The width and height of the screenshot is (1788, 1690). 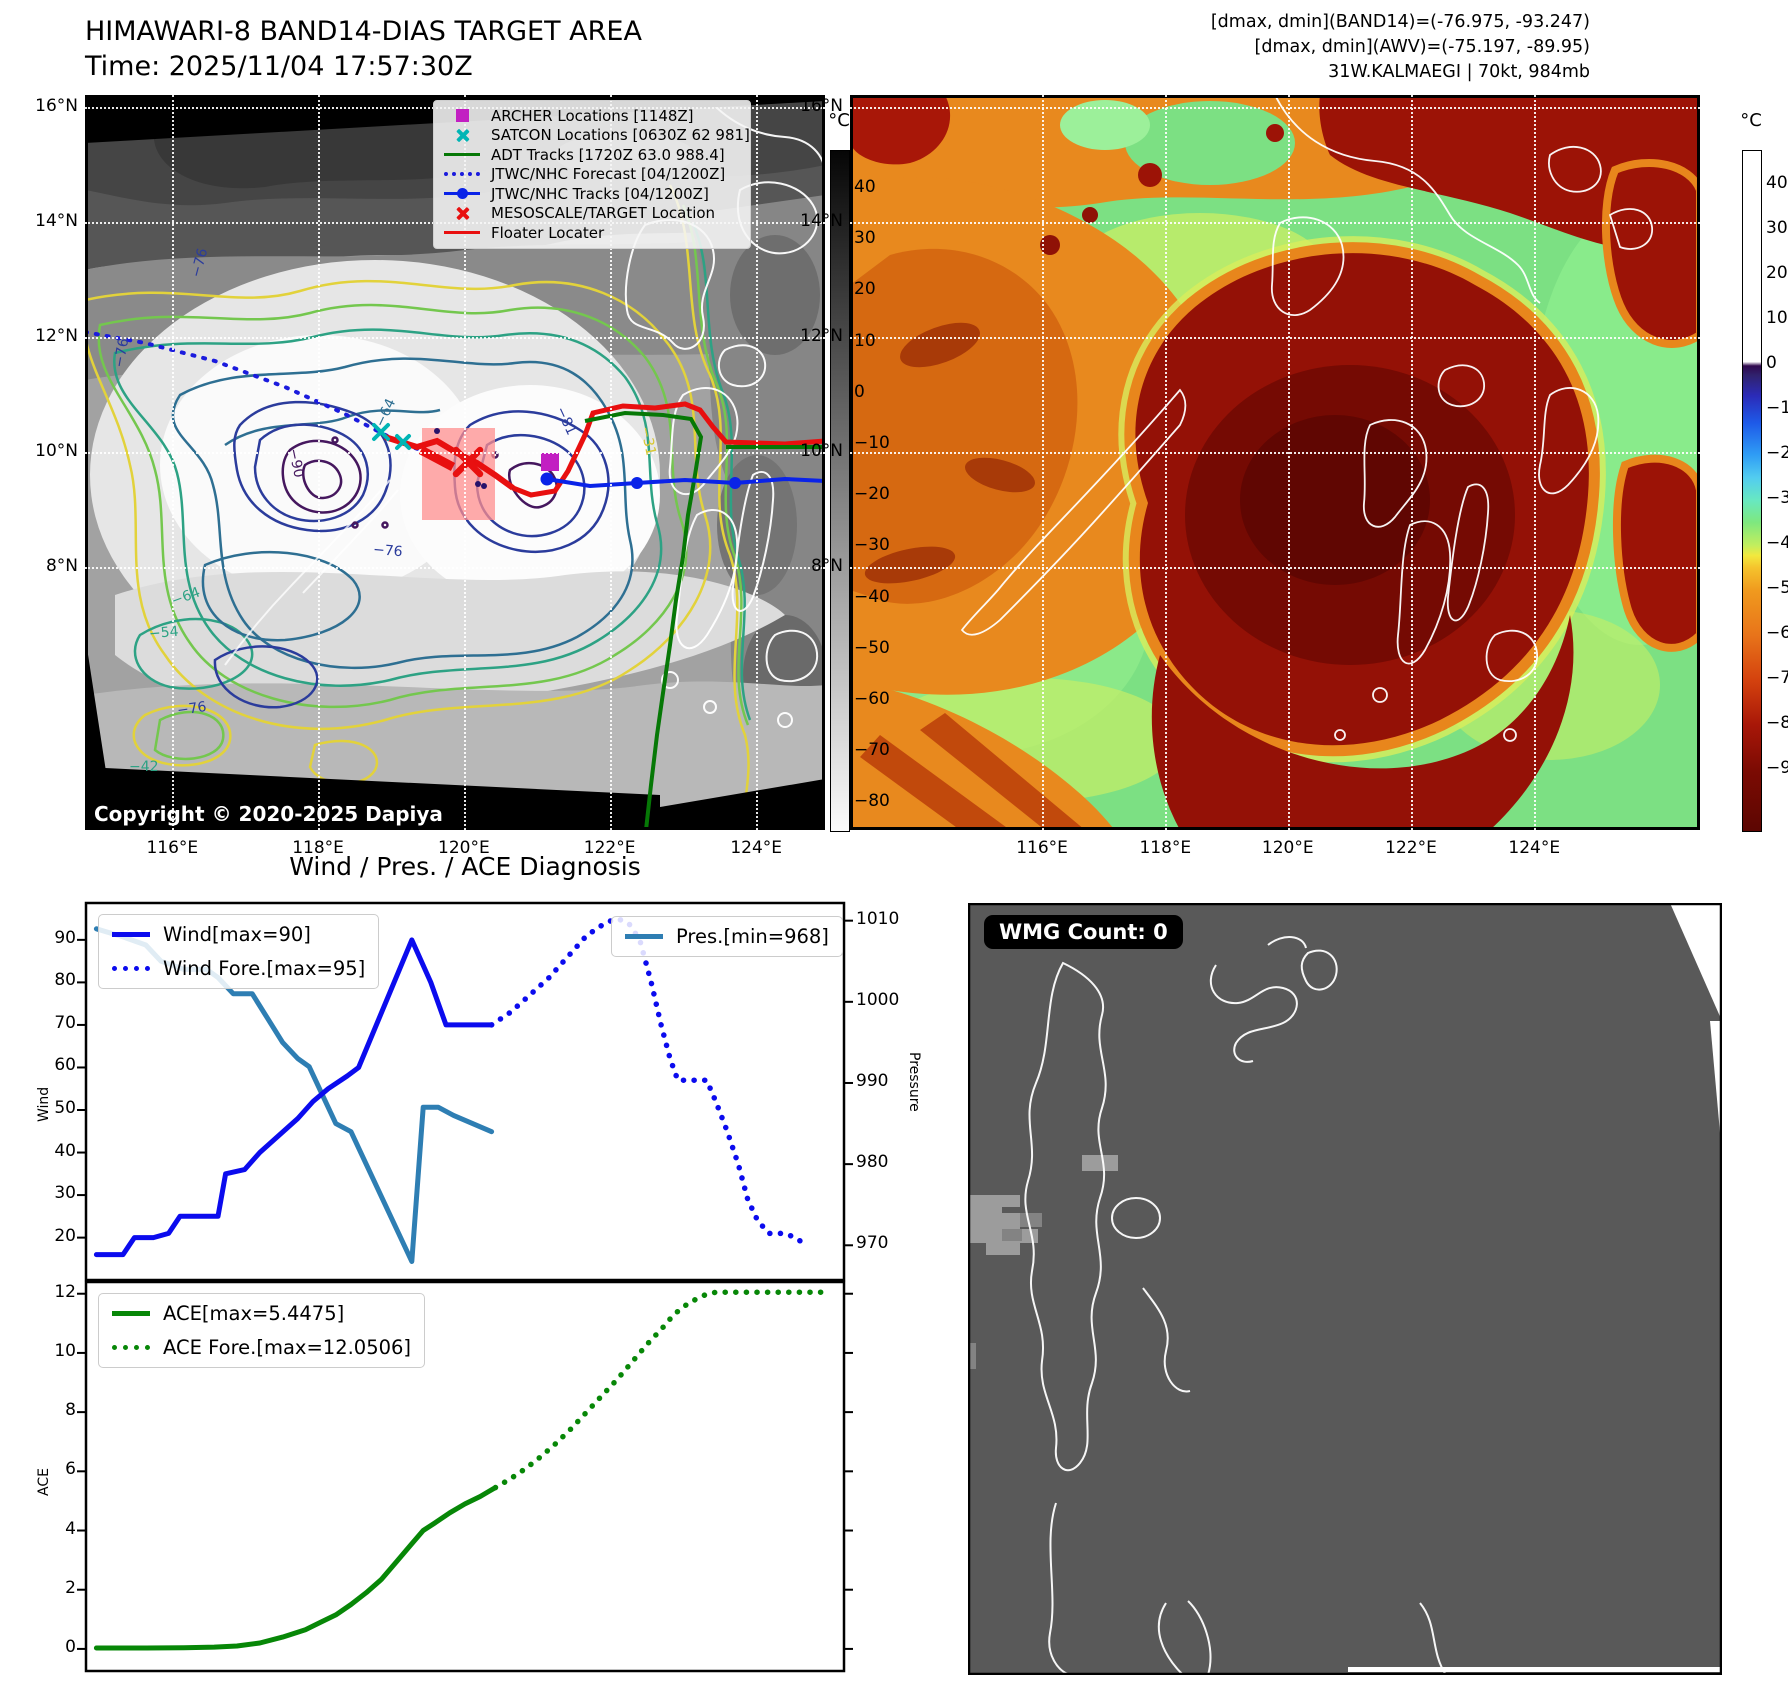 What do you see at coordinates (462, 174) in the screenshot?
I see `forecast-dotted-line-icon` at bounding box center [462, 174].